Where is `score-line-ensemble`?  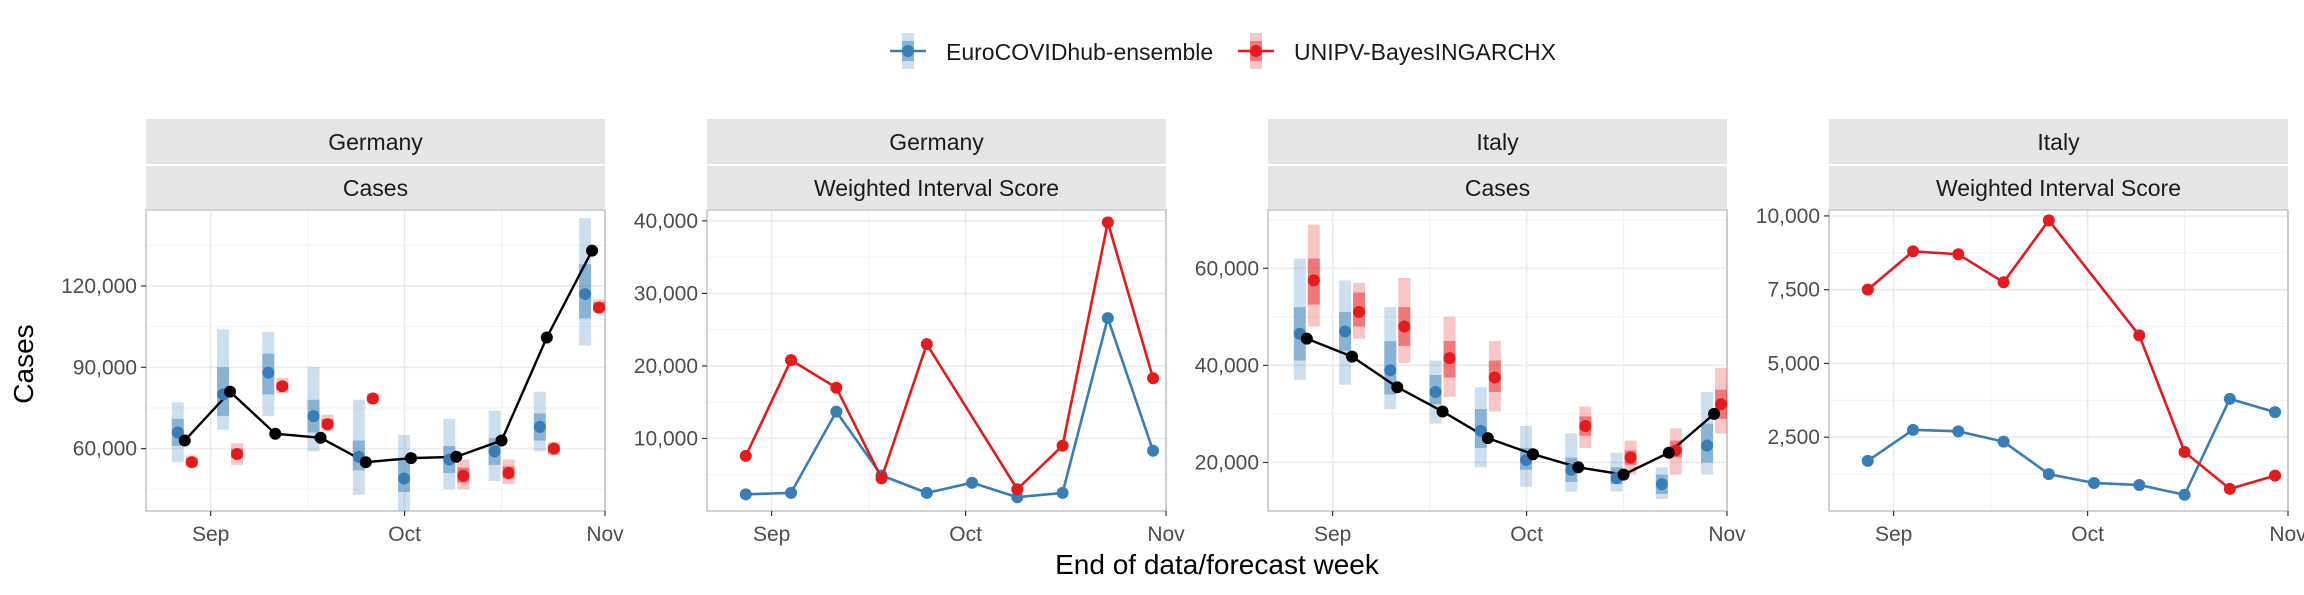 score-line-ensemble is located at coordinates (950, 406).